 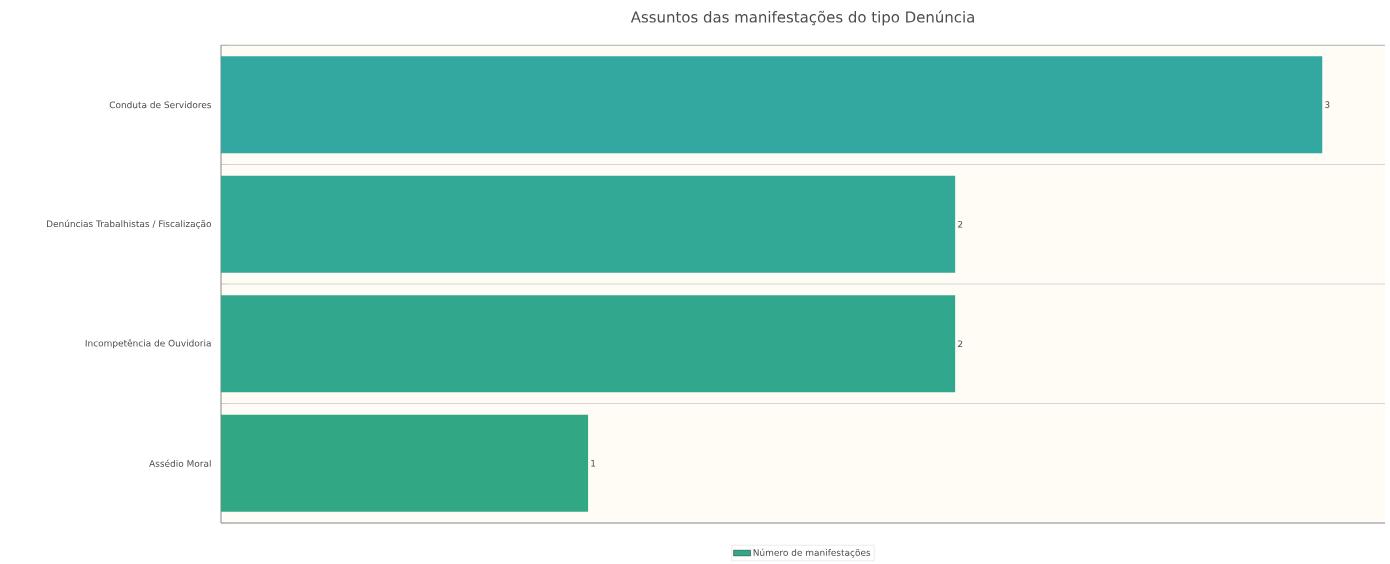 What do you see at coordinates (160, 105) in the screenshot?
I see `y-tick-label: Conduta de Servidores` at bounding box center [160, 105].